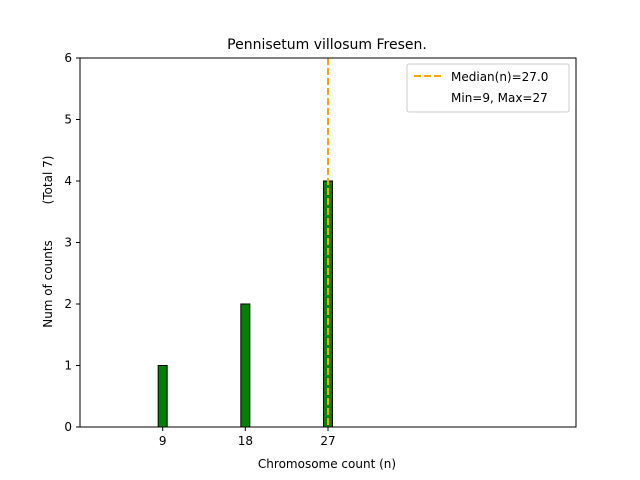  I want to click on legend-range-label: Min=9, Max=27, so click(499, 98).